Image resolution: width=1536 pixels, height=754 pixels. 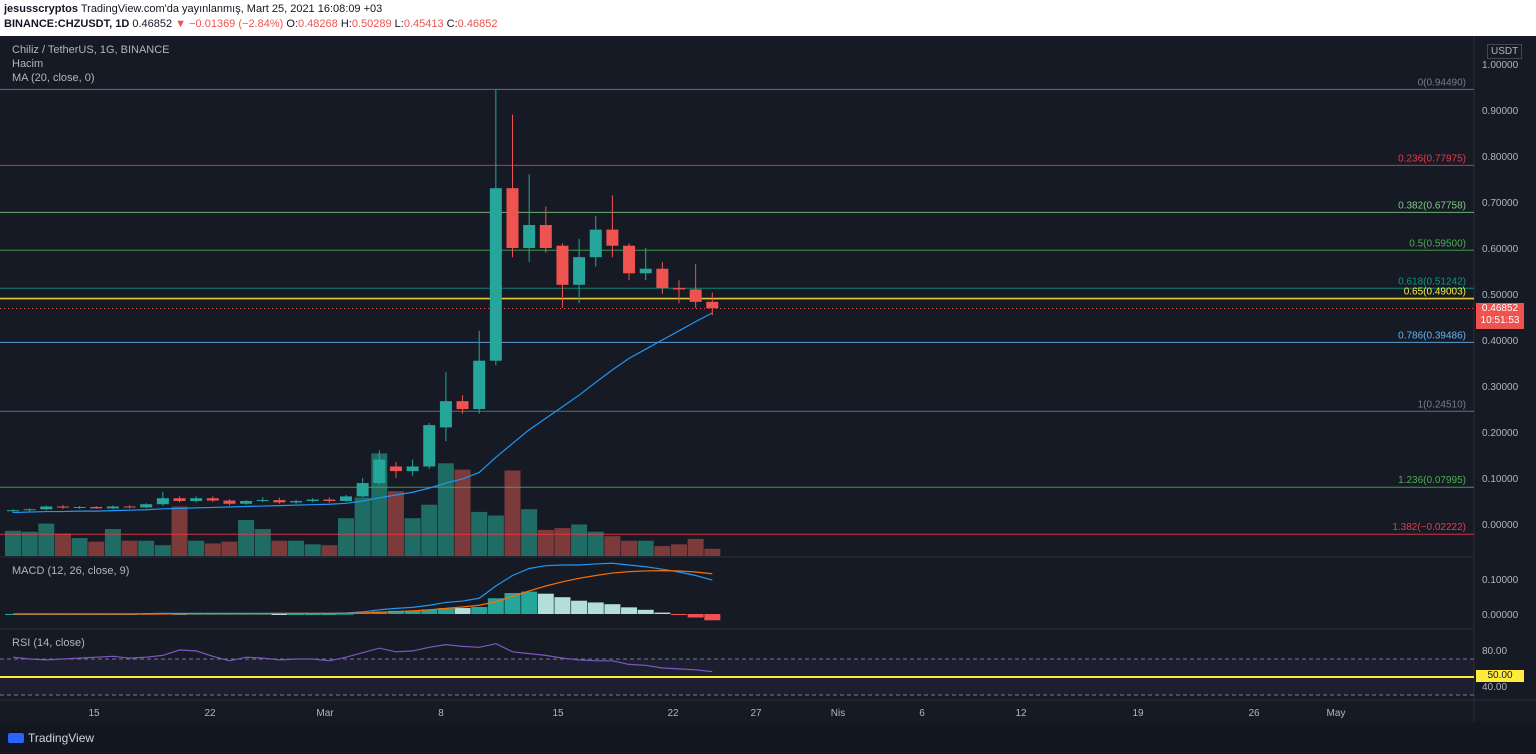 What do you see at coordinates (1500, 203) in the screenshot?
I see `price-axis-tick: 0.70000` at bounding box center [1500, 203].